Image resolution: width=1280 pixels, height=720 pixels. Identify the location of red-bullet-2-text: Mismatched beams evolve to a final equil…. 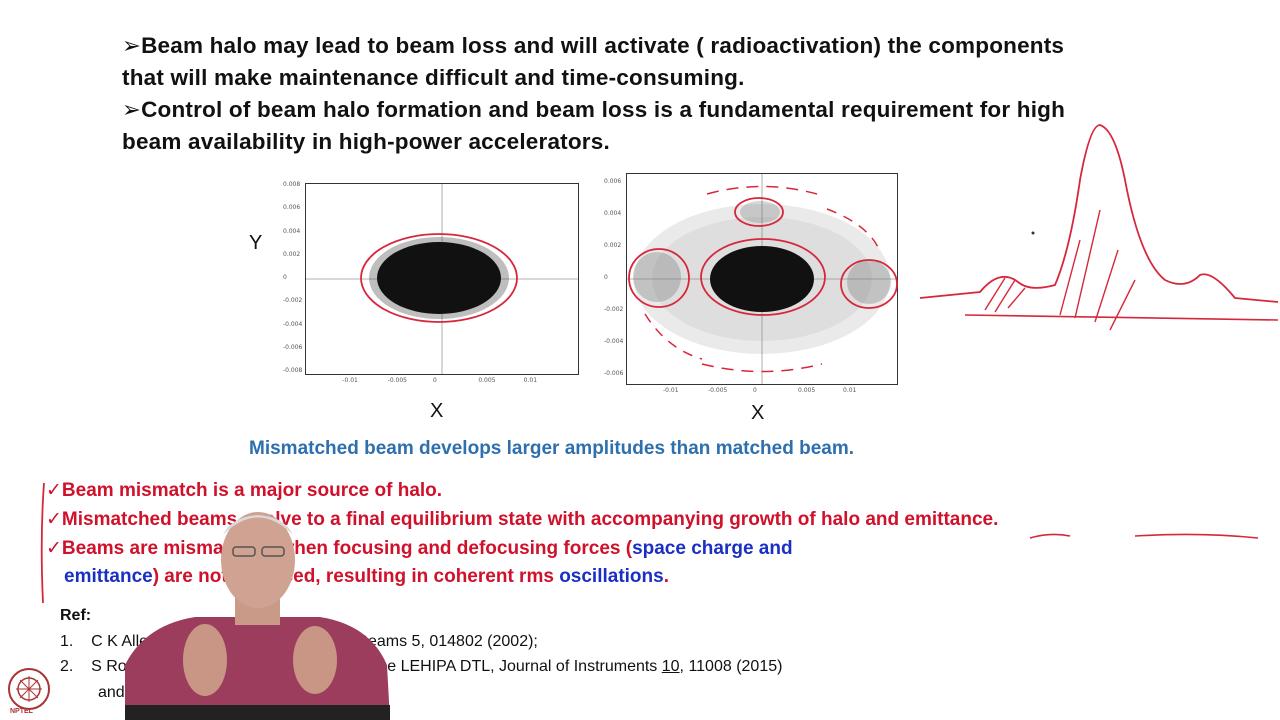
(530, 519).